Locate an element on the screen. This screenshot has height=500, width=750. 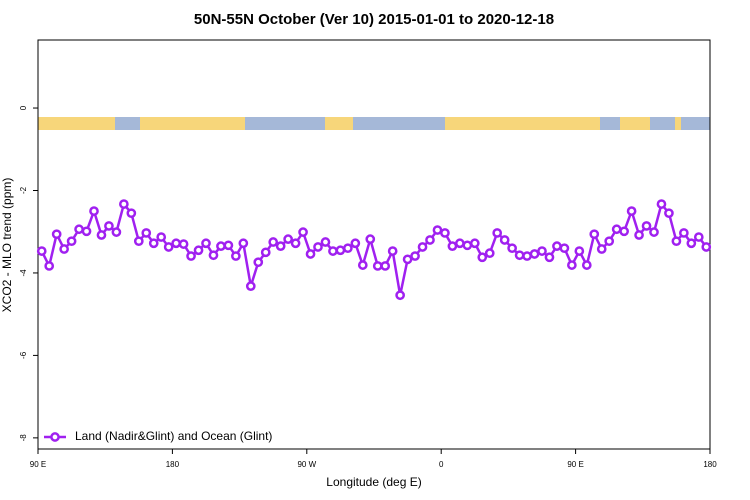
y-tick-label: -8 is located at coordinates (23, 438).